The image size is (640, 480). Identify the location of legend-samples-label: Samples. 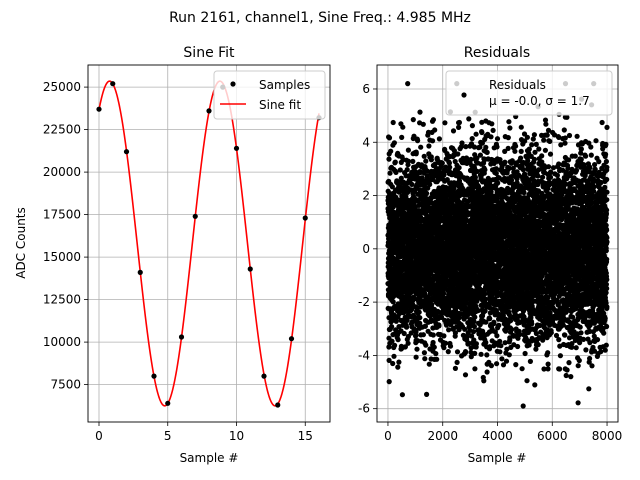
(284, 85).